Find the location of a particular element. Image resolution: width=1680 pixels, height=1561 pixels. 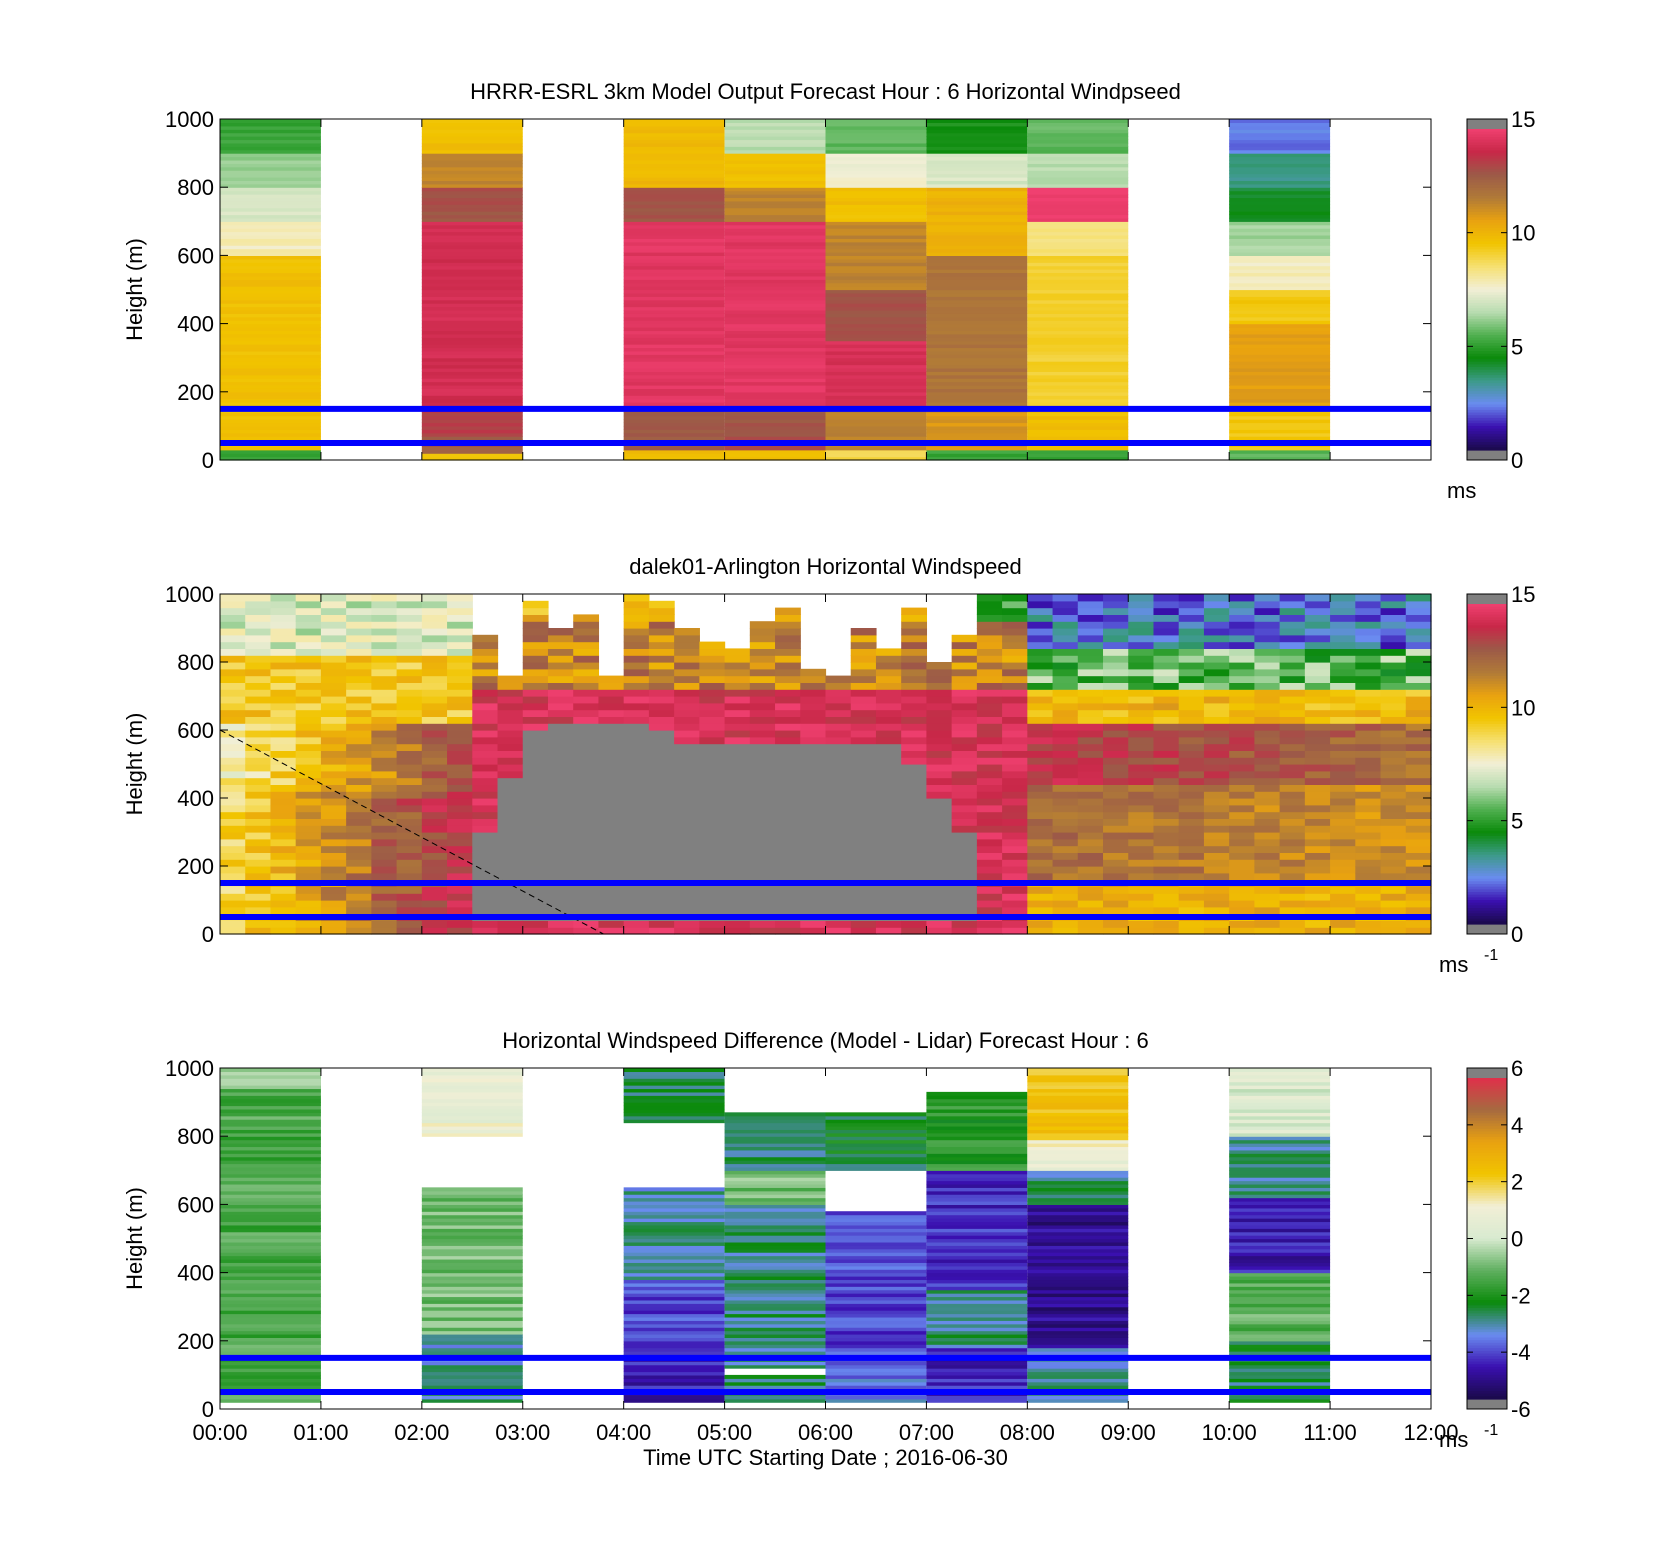

y-tick-label: 800 is located at coordinates (195, 187).